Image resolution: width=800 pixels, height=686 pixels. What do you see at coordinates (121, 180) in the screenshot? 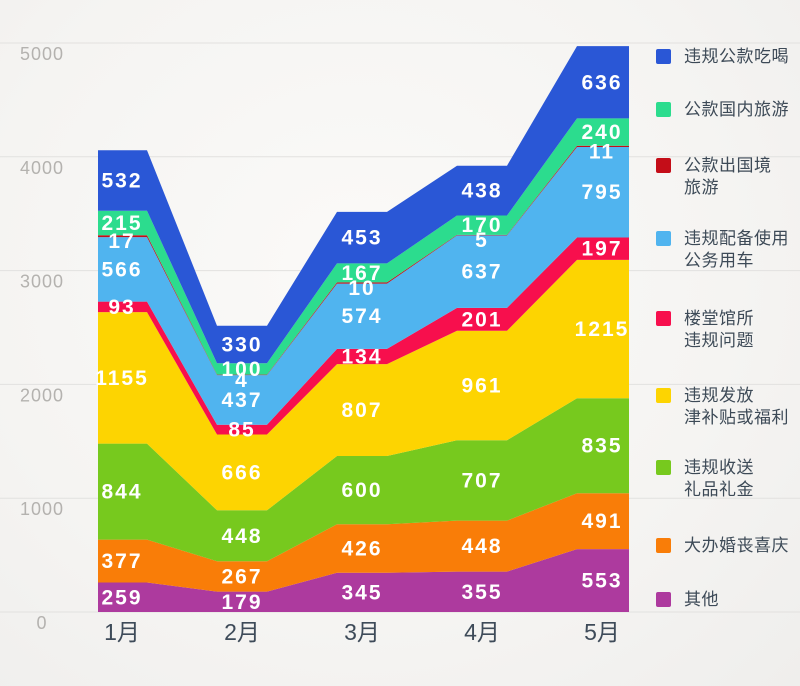
I see `value-label: 532` at bounding box center [121, 180].